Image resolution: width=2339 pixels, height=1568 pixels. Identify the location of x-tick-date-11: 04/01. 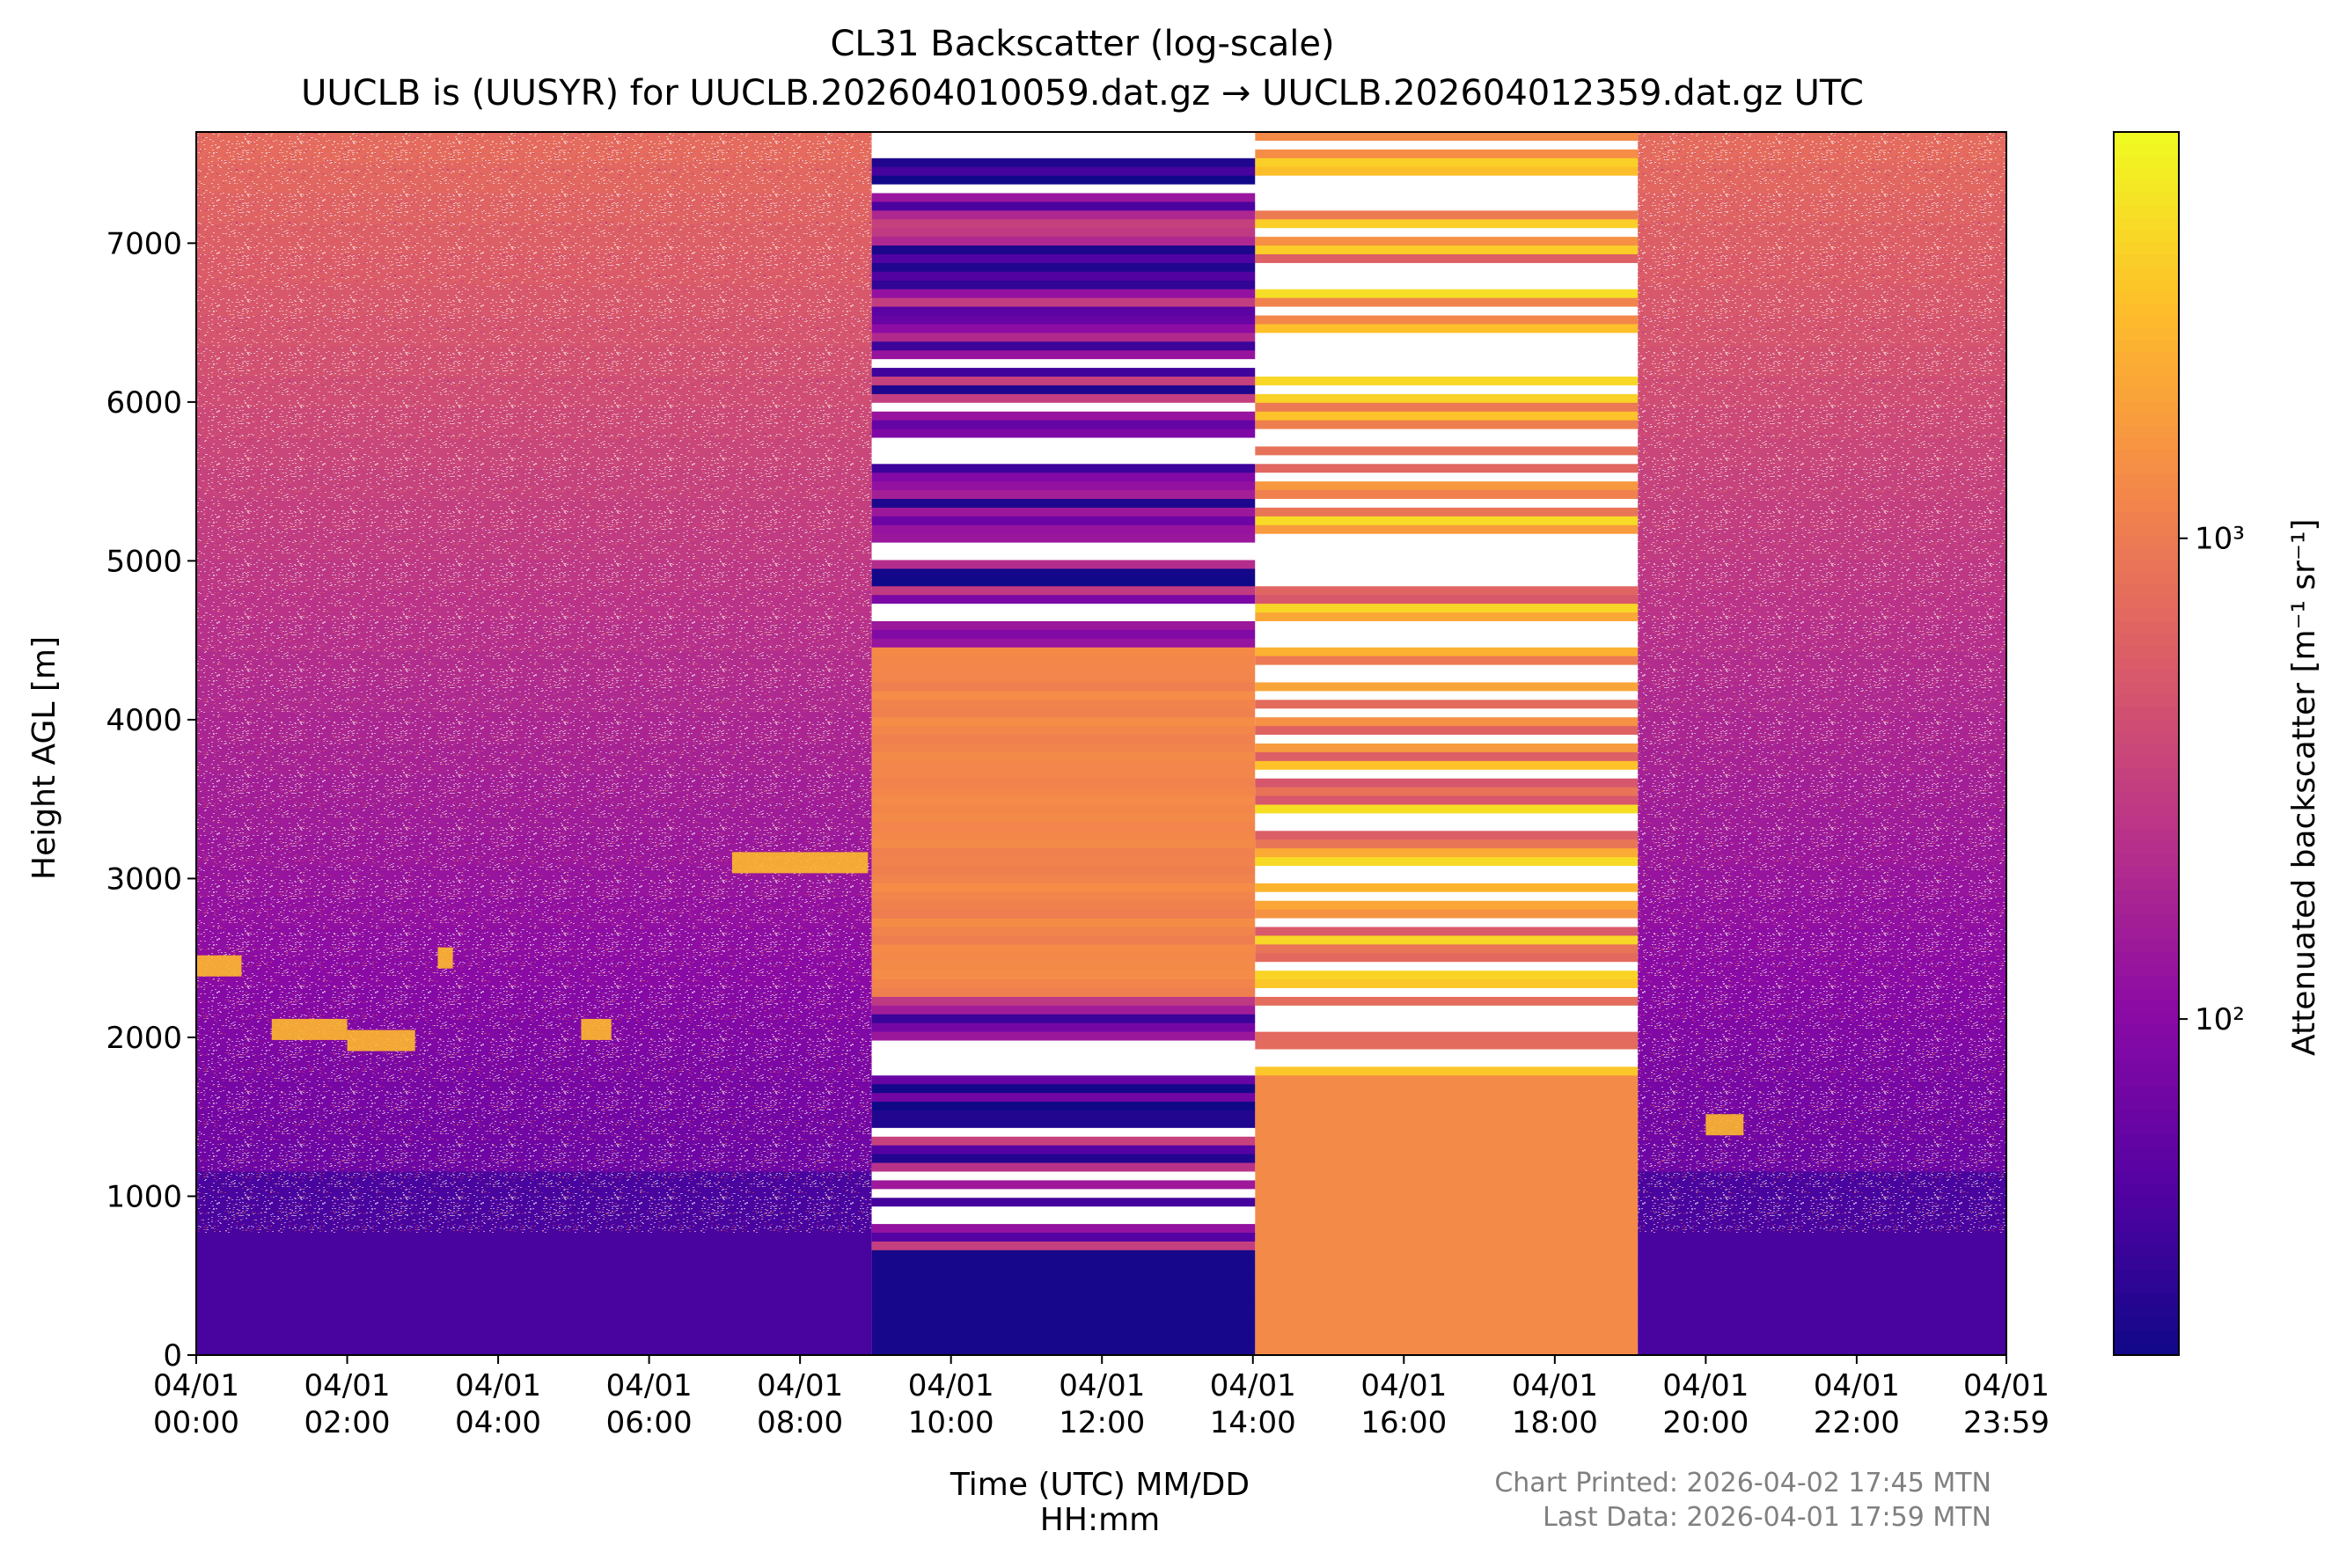
(1857, 1385).